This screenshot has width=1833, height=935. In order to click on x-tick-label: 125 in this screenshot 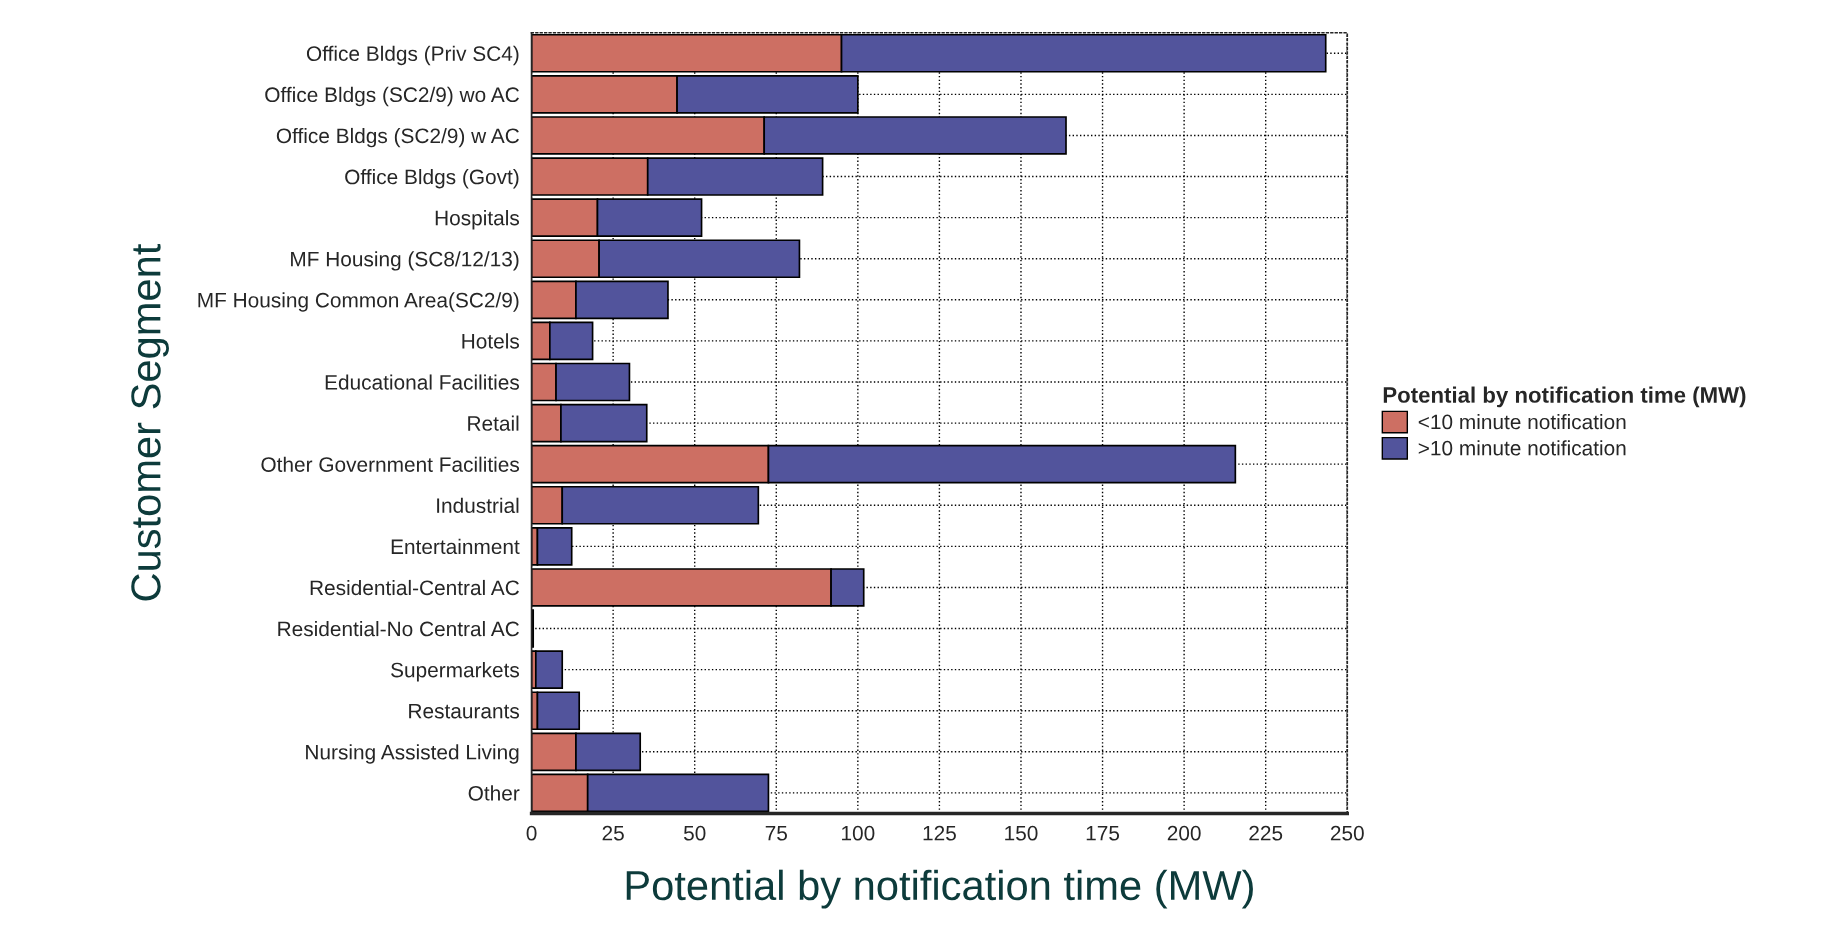, I will do `click(939, 833)`.